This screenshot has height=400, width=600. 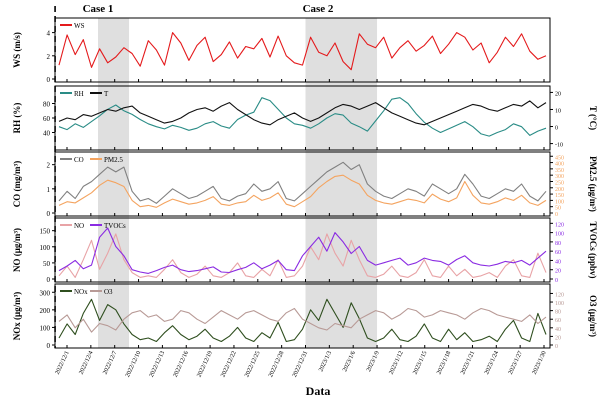 What do you see at coordinates (318, 391) in the screenshot?
I see `x-axis-title: Data` at bounding box center [318, 391].